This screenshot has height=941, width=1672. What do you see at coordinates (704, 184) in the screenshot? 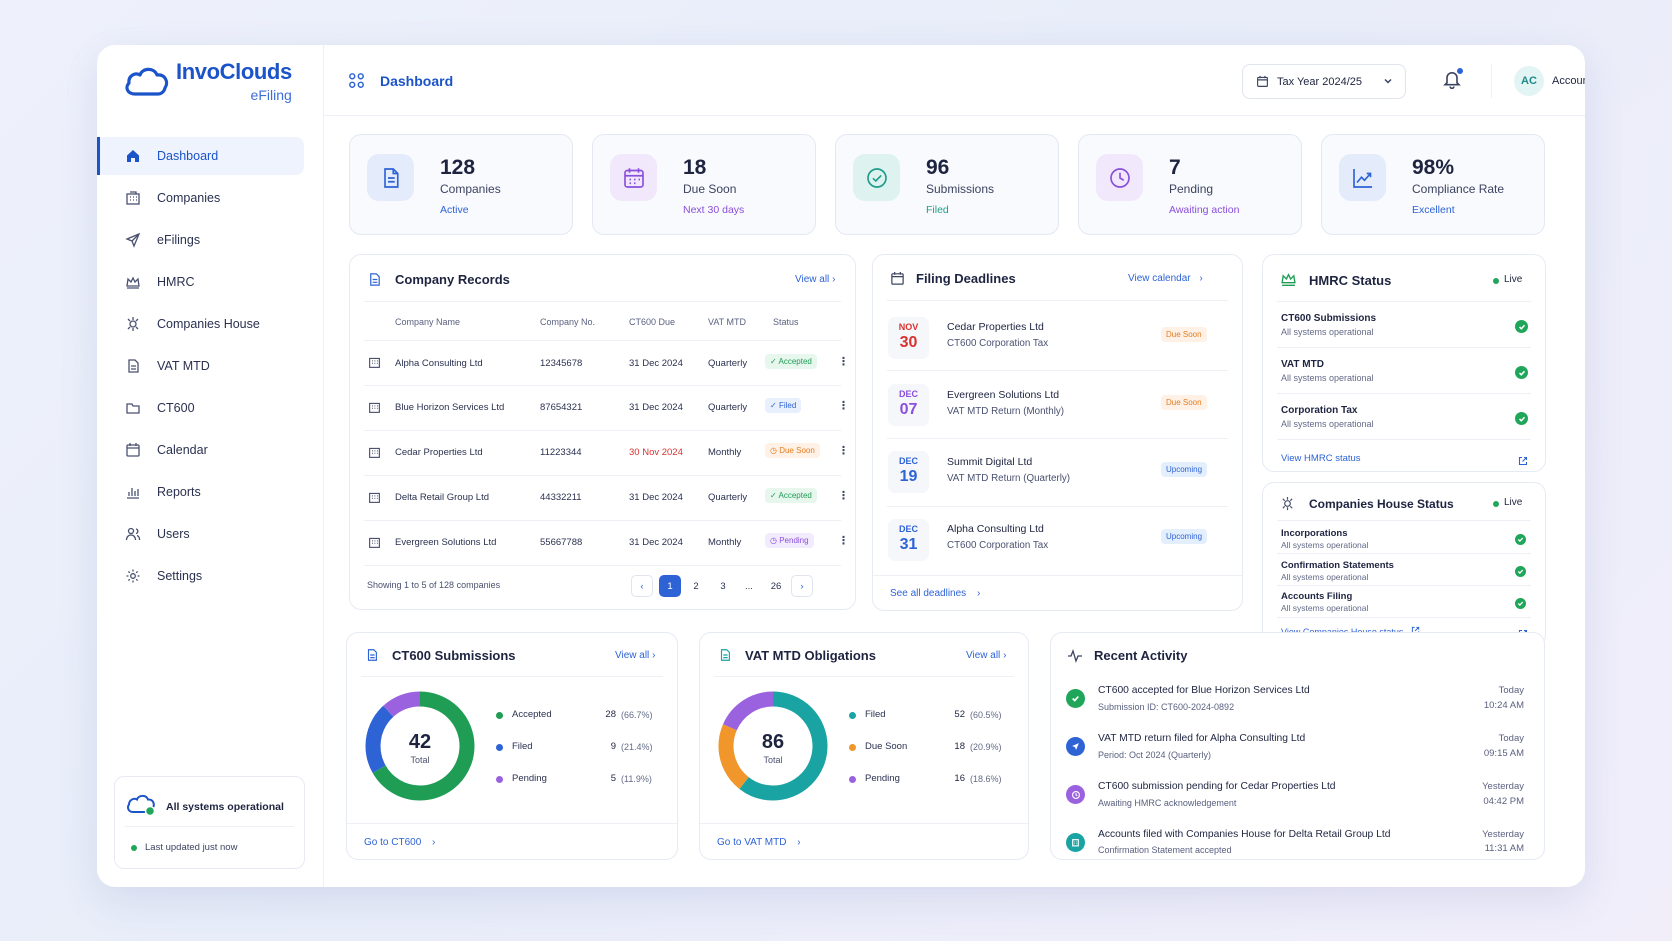
I see `stat-card-due-soon: 18 Due Soon Next 30 days` at bounding box center [704, 184].